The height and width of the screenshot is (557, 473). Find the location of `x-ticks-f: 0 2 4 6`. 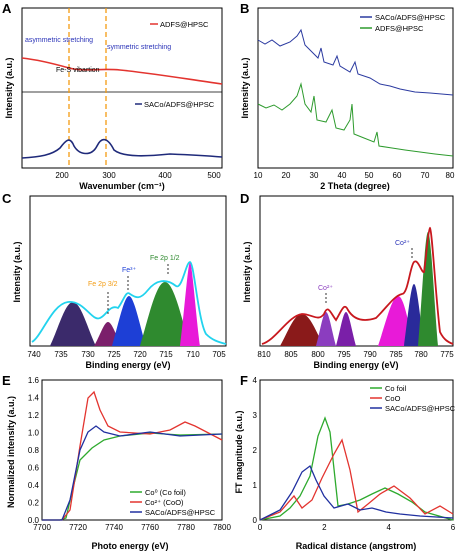

x-ticks-f: 0 2 4 6 is located at coordinates (357, 527).